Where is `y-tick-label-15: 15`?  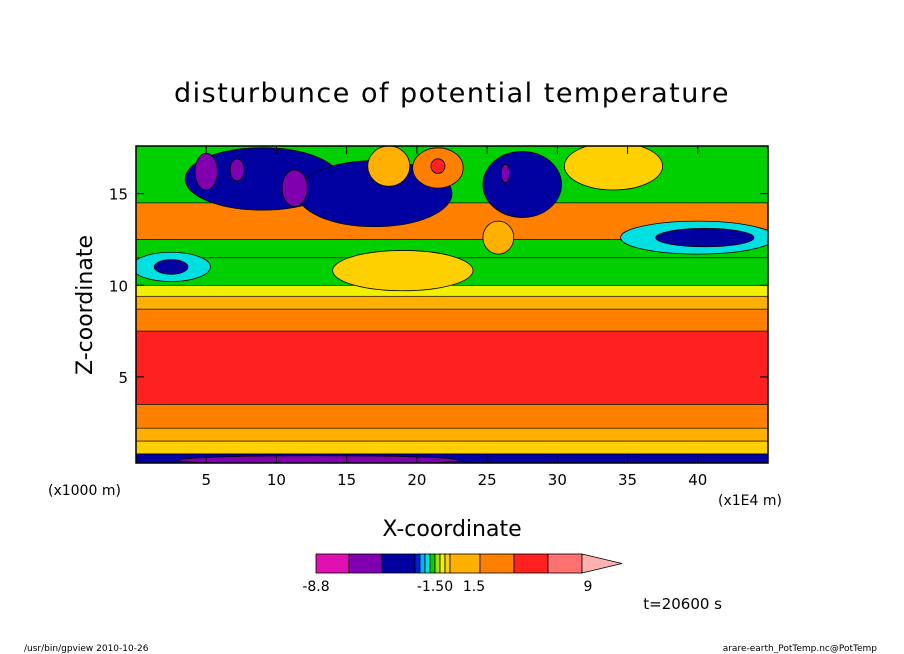
y-tick-label-15: 15 is located at coordinates (118, 195).